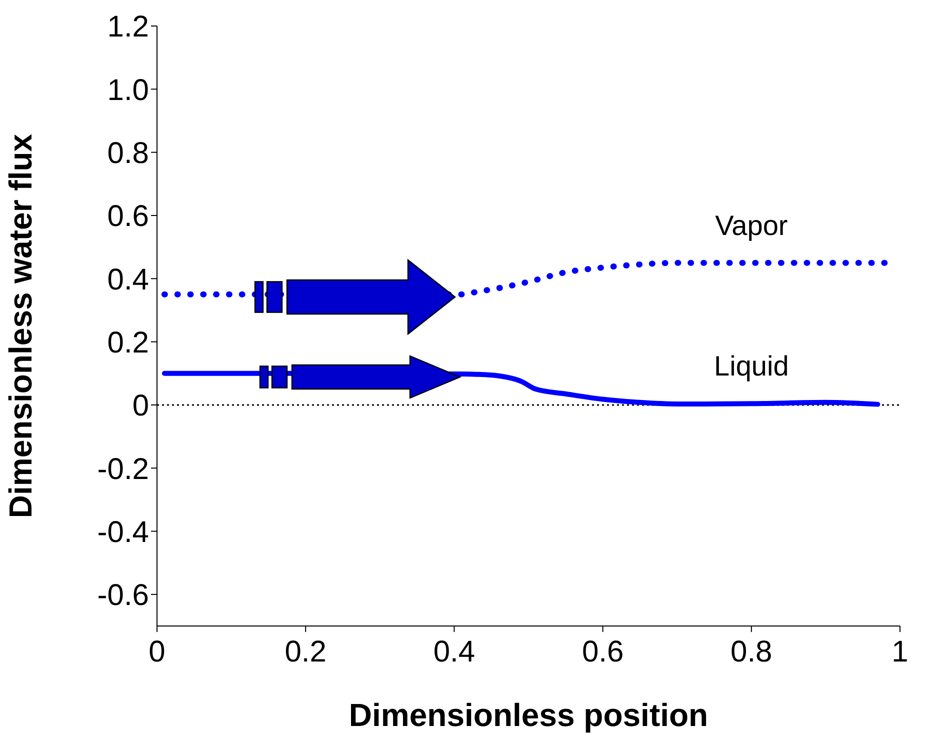 The image size is (938, 754). Describe the element at coordinates (128, 343) in the screenshot. I see `y-tick-label: 0.2` at that location.